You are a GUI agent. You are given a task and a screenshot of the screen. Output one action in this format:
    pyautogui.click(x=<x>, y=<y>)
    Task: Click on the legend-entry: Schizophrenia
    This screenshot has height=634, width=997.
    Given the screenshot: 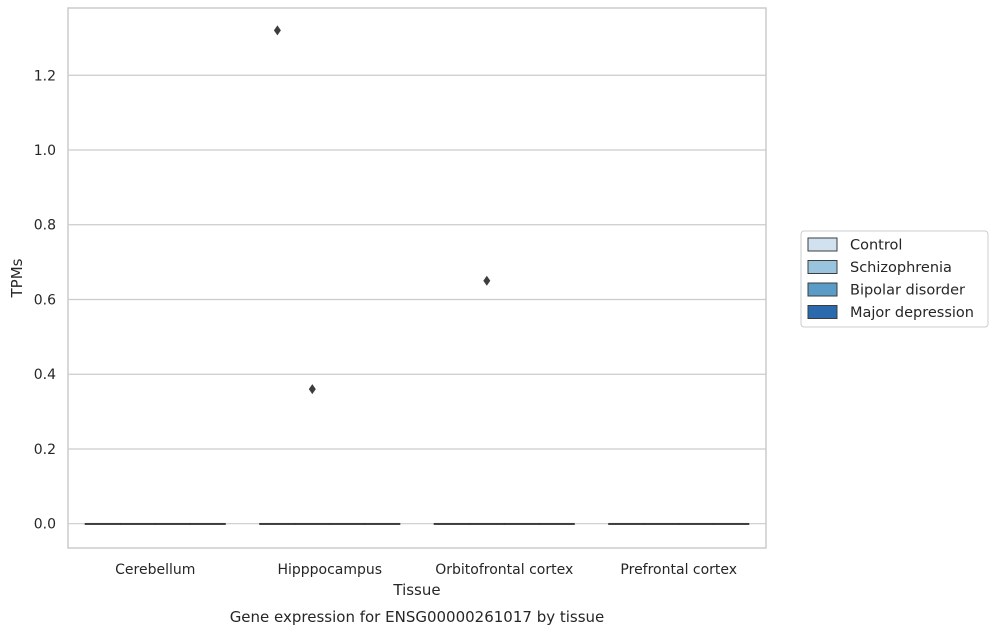 What is the action you would take?
    pyautogui.click(x=901, y=268)
    